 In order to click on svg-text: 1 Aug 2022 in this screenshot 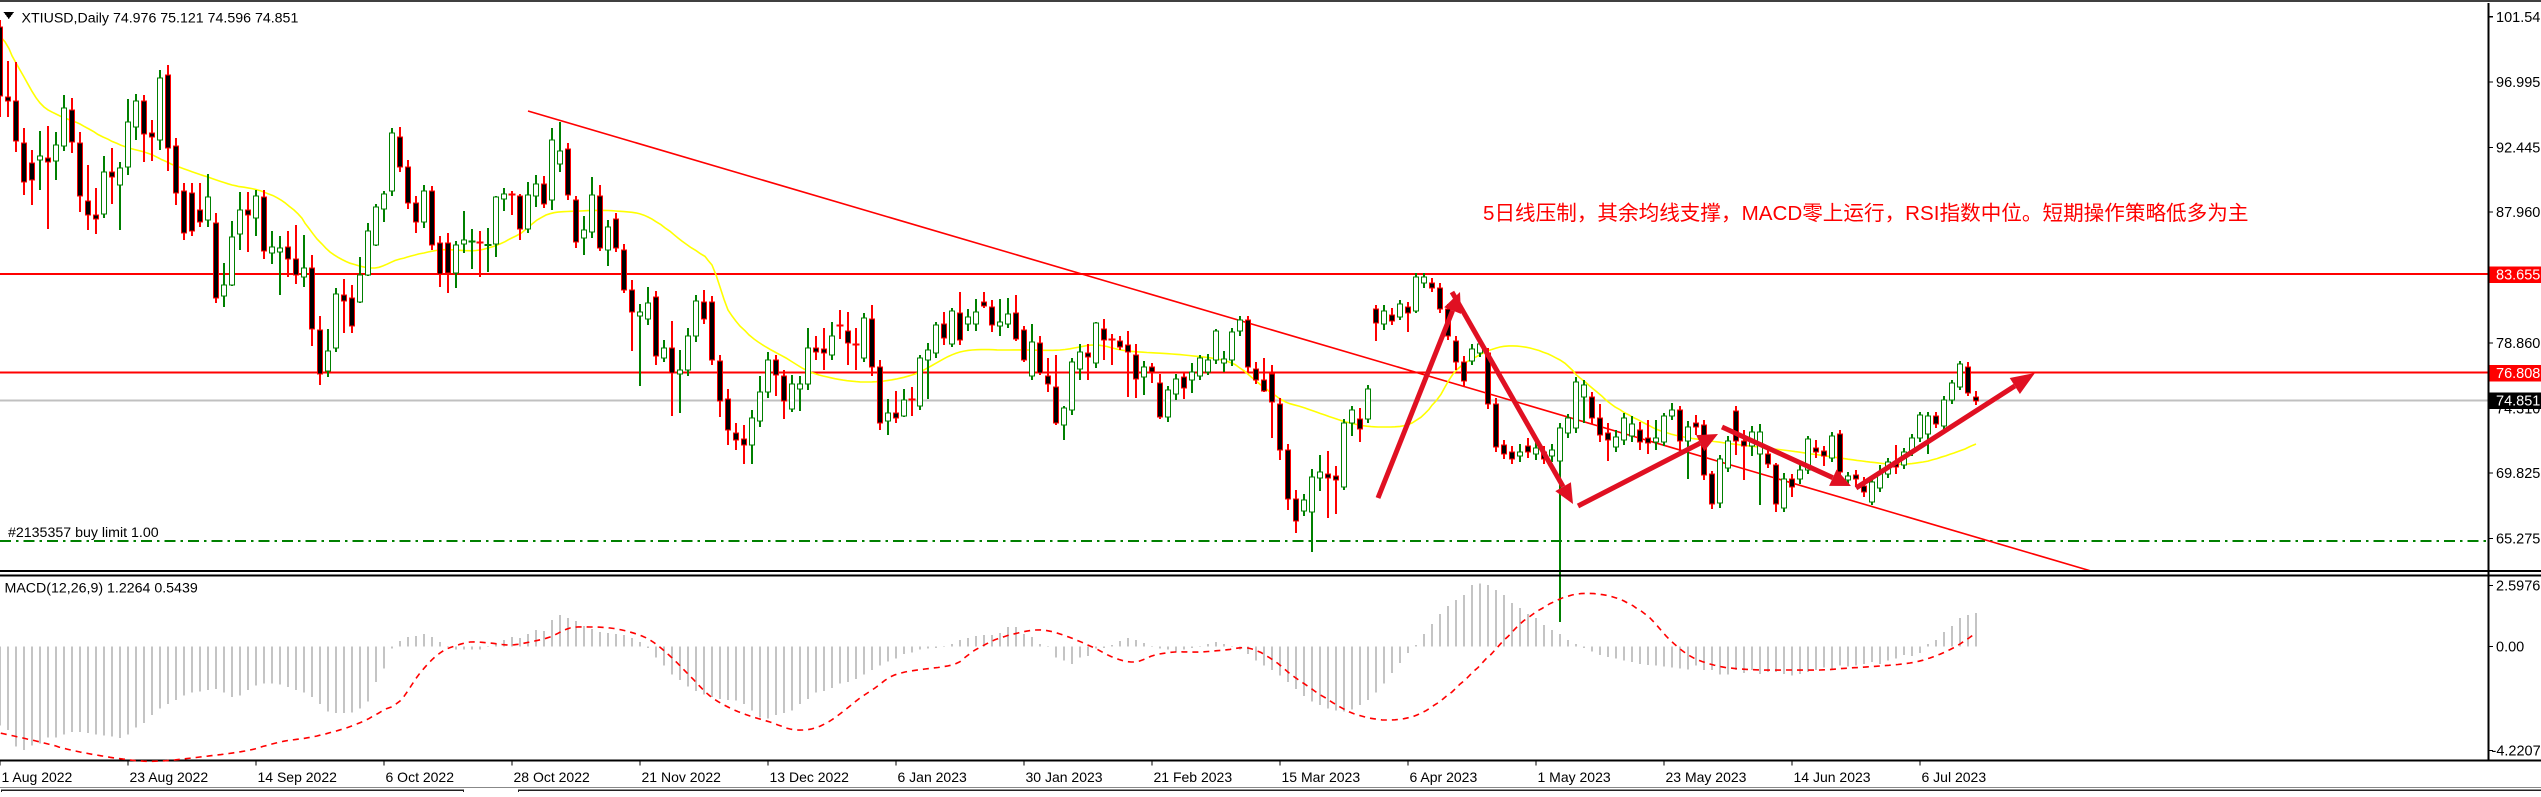, I will do `click(37, 777)`.